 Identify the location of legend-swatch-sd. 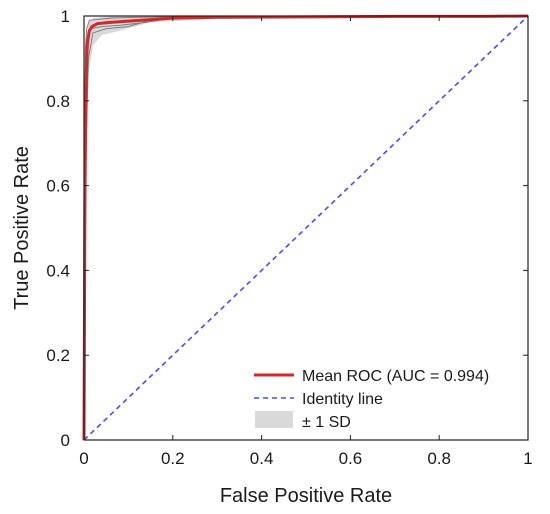
(274, 419).